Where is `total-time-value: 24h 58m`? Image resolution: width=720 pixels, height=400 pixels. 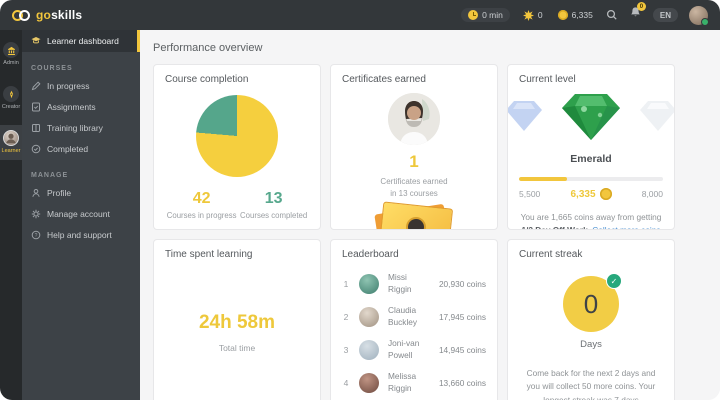 total-time-value: 24h 58m is located at coordinates (237, 322).